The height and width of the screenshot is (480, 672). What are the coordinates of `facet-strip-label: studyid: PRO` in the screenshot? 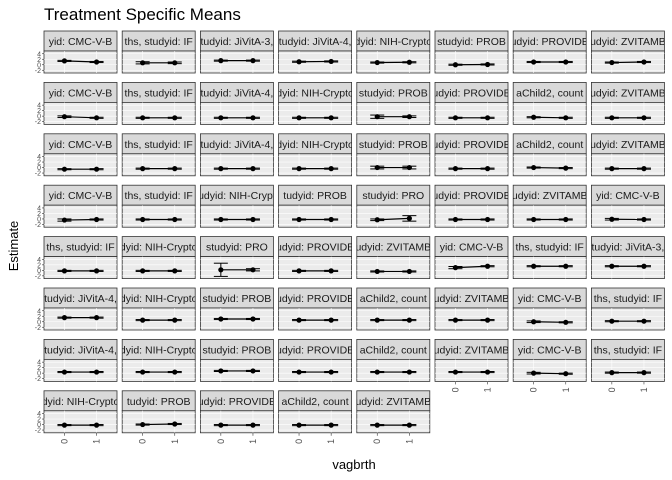 It's located at (393, 196).